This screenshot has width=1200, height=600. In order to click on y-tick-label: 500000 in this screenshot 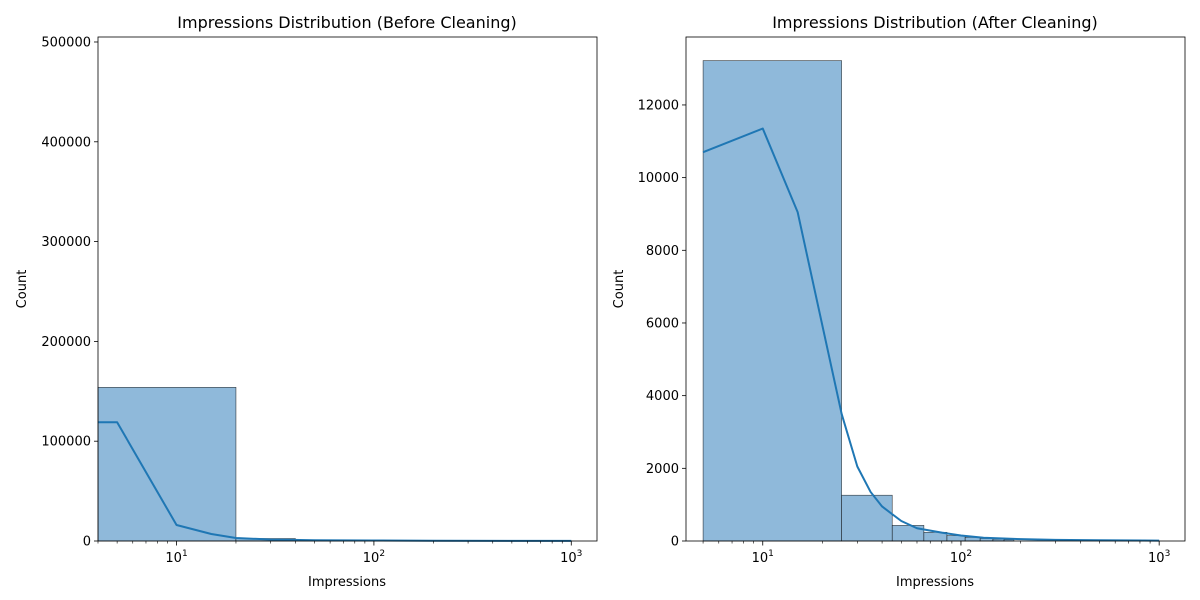, I will do `click(66, 42)`.